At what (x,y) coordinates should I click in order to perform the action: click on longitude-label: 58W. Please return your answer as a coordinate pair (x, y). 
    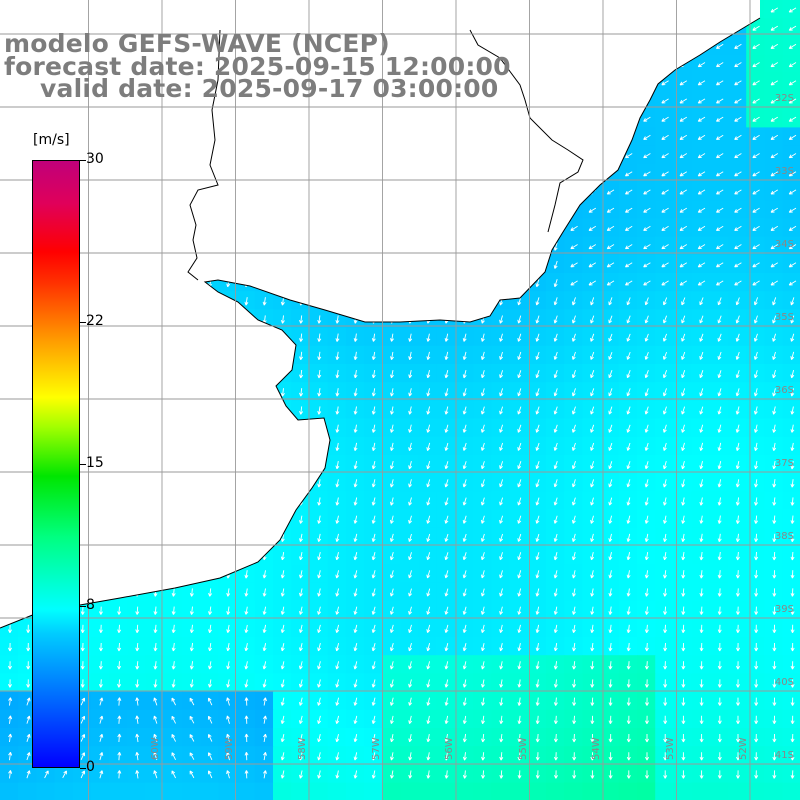
    Looking at the image, I should click on (302, 748).